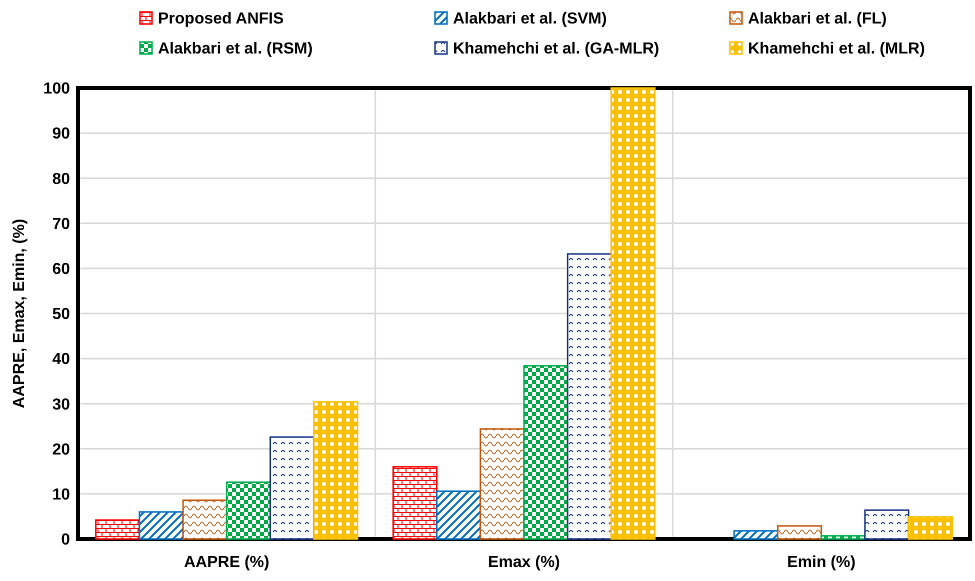 The width and height of the screenshot is (975, 581). I want to click on x-tick-label: Emin (%), so click(821, 562).